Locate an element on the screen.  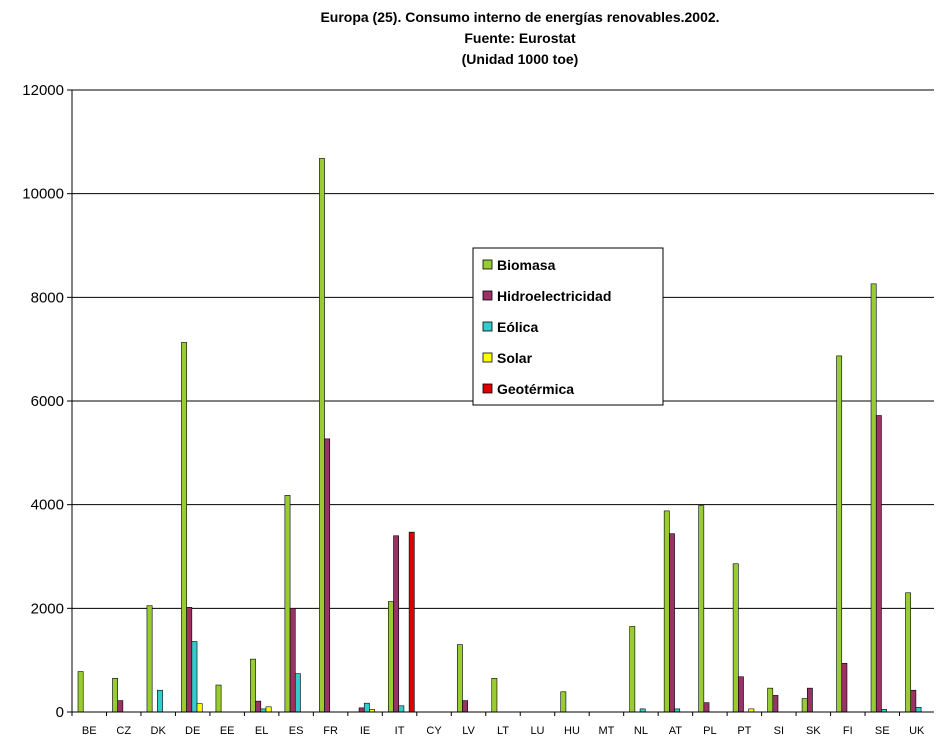
x-category-label: PT is located at coordinates (744, 731).